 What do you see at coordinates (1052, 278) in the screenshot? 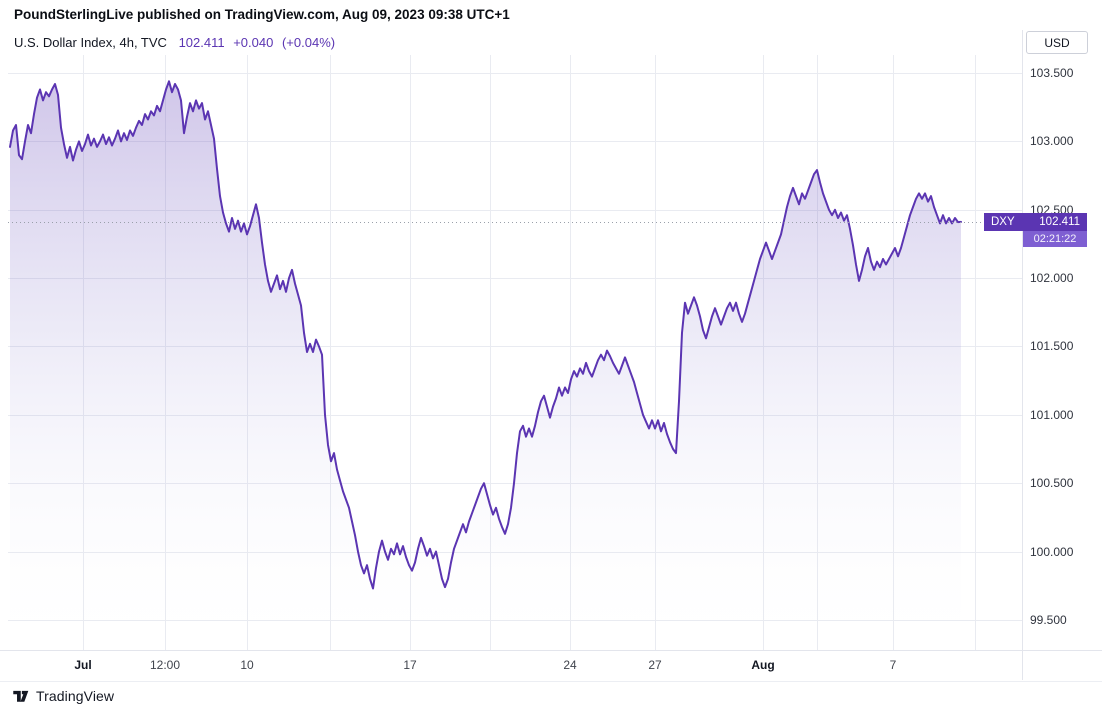
I see `price-axis-label: 102.000` at bounding box center [1052, 278].